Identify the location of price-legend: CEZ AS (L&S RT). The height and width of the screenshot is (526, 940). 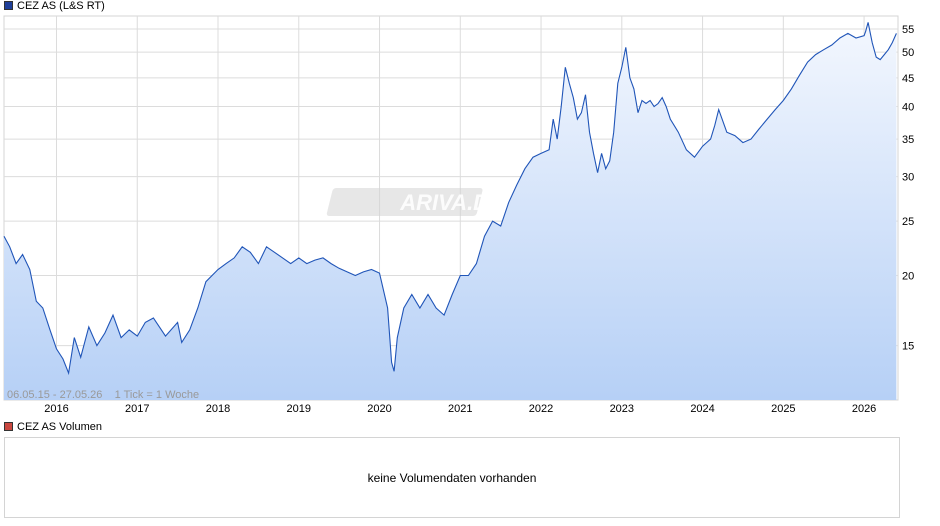
(54, 6).